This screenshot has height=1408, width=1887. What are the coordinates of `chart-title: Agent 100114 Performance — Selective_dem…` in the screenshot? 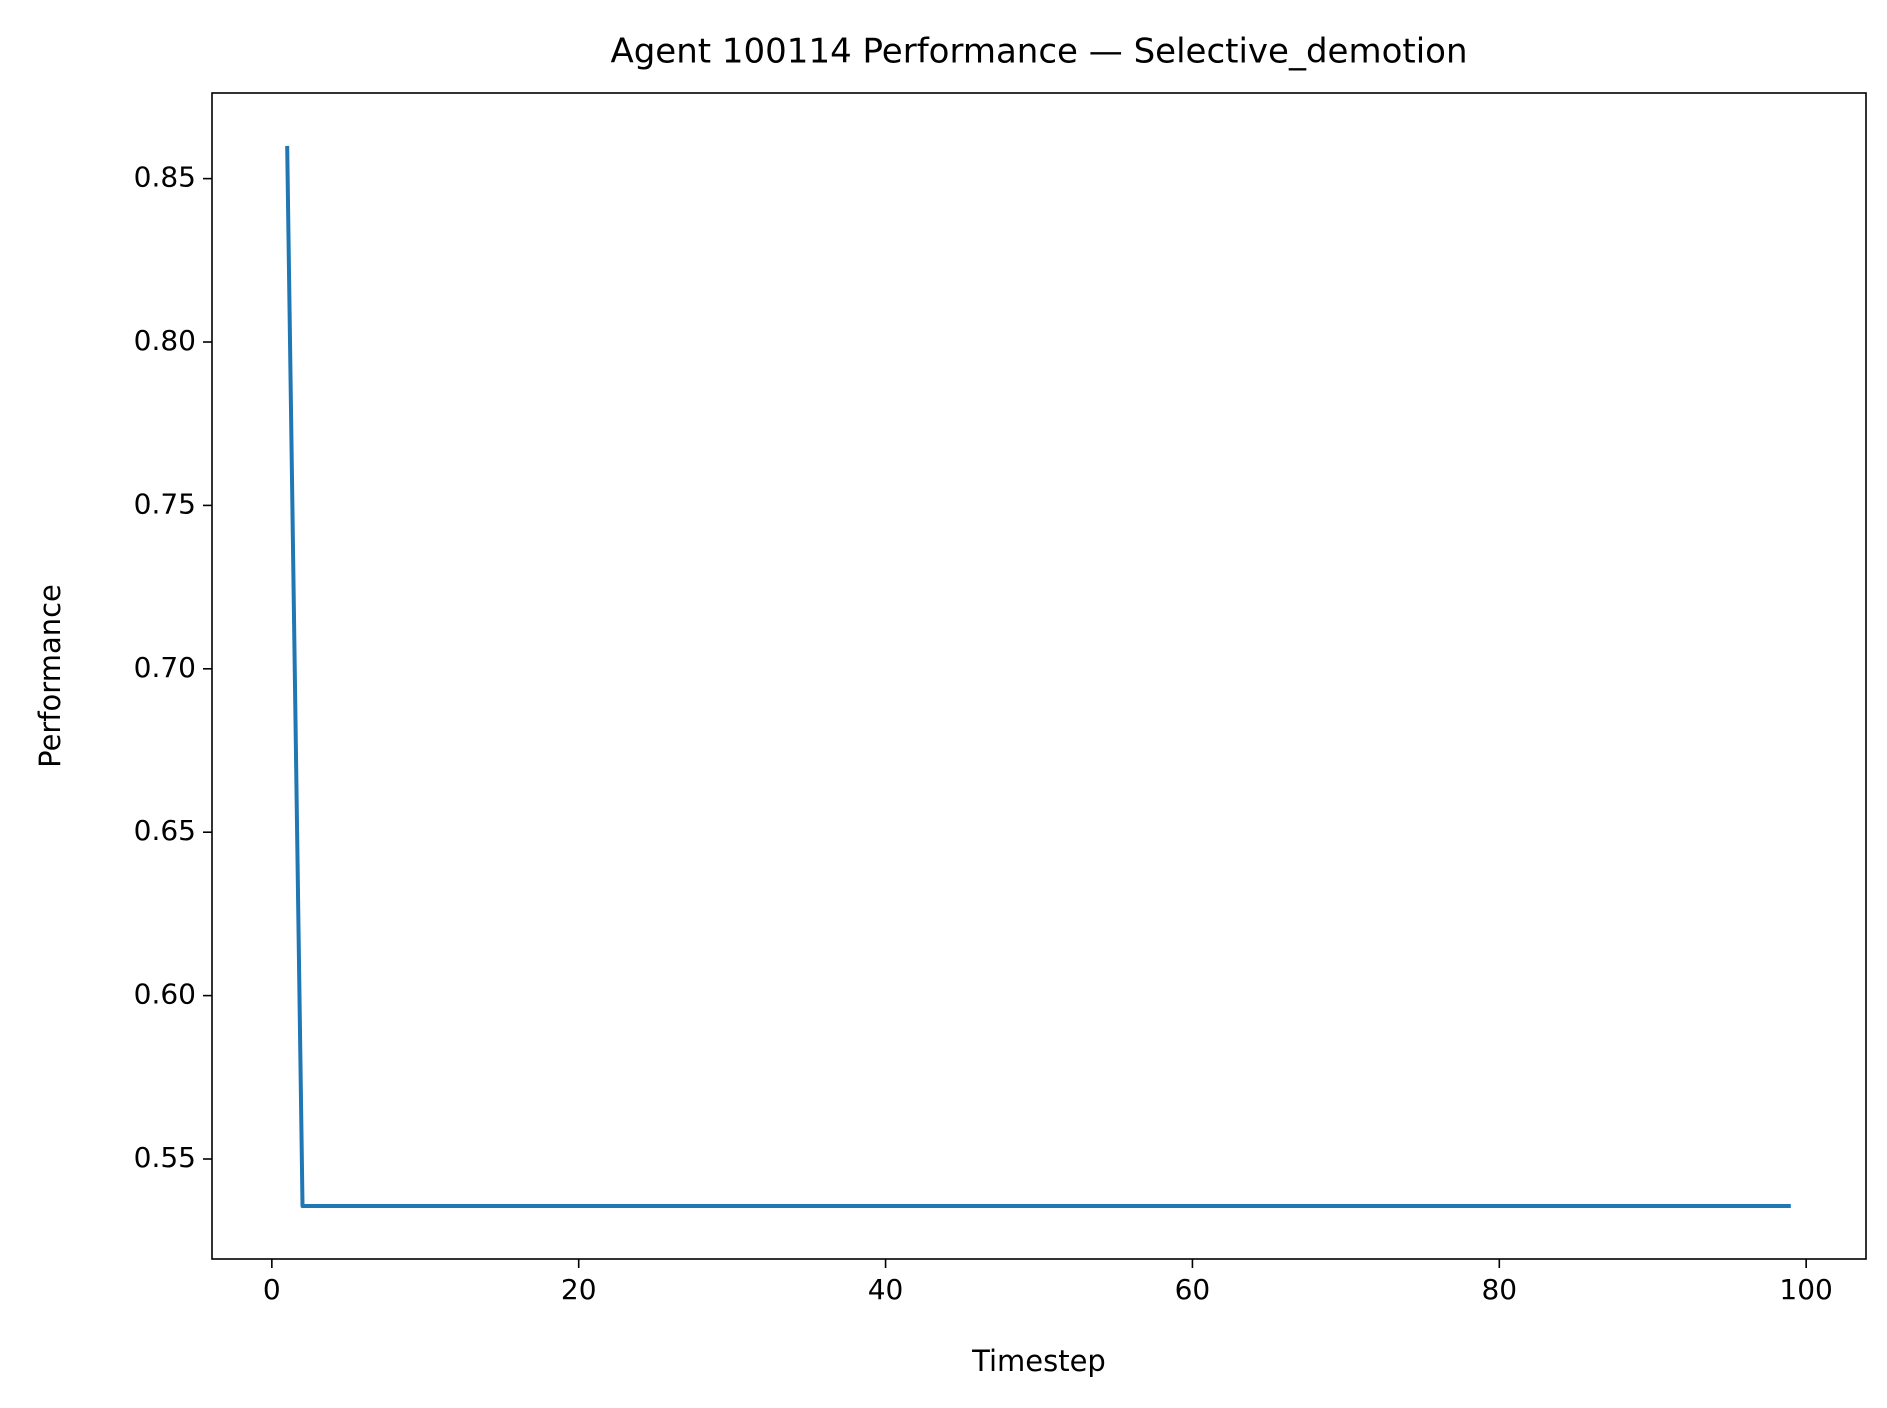 It's located at (1038, 52).